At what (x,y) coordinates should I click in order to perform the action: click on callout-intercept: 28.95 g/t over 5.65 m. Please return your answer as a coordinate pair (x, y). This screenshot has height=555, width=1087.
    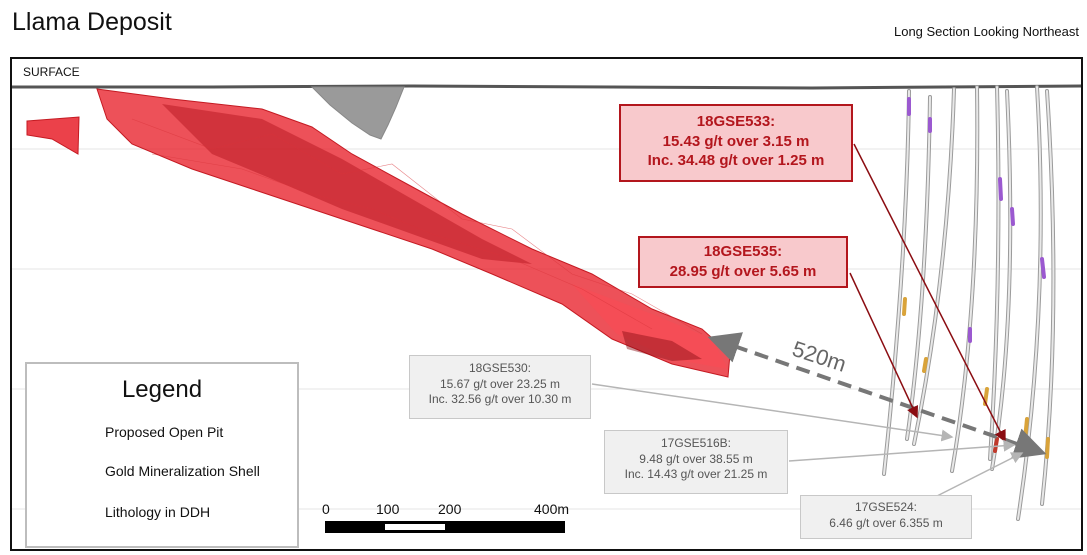
    Looking at the image, I should click on (743, 271).